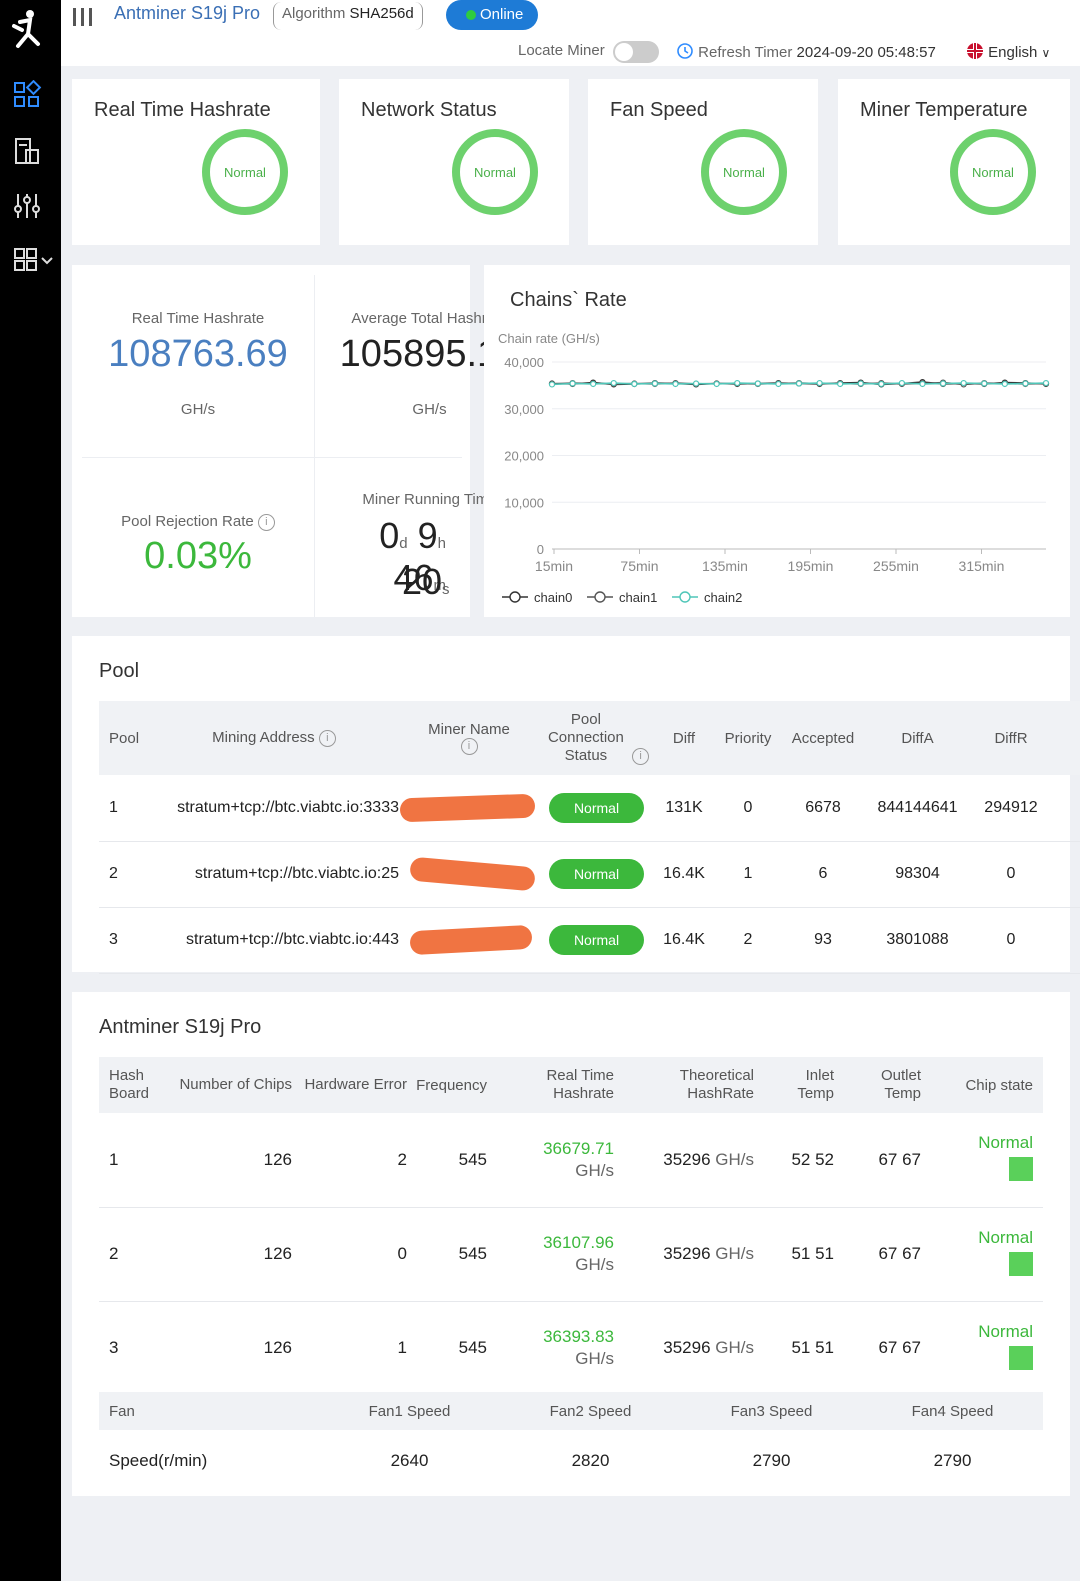 The image size is (1080, 1581). I want to click on board-theo-unit: GH/s, so click(734, 1159).